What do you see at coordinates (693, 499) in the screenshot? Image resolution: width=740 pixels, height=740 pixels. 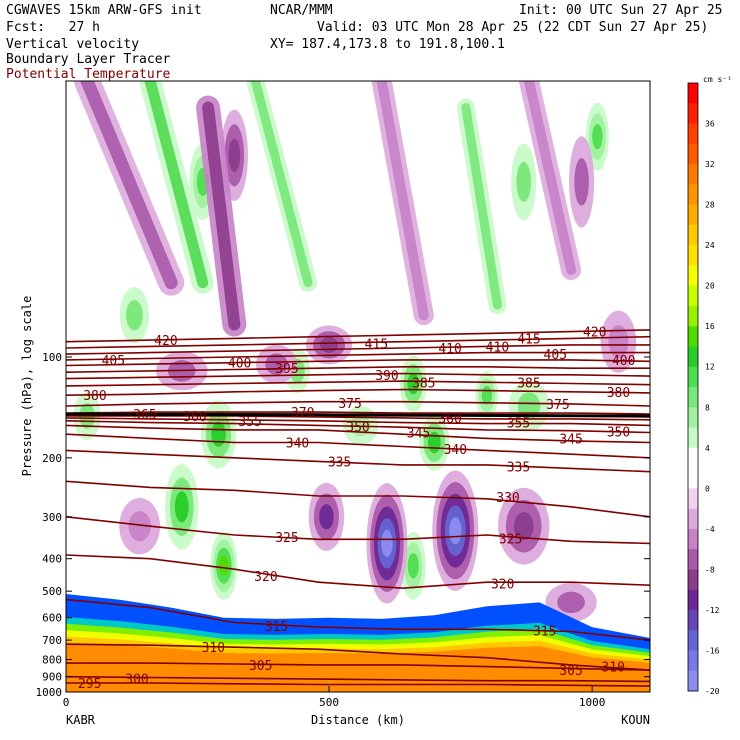 I see `colorbar-bin--2` at bounding box center [693, 499].